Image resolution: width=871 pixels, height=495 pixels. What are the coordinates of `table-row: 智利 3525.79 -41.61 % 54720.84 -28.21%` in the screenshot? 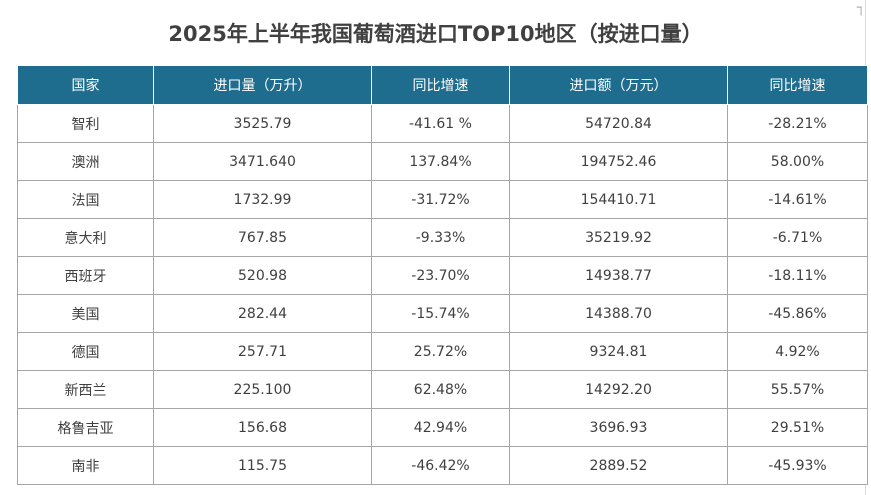 It's located at (442, 123).